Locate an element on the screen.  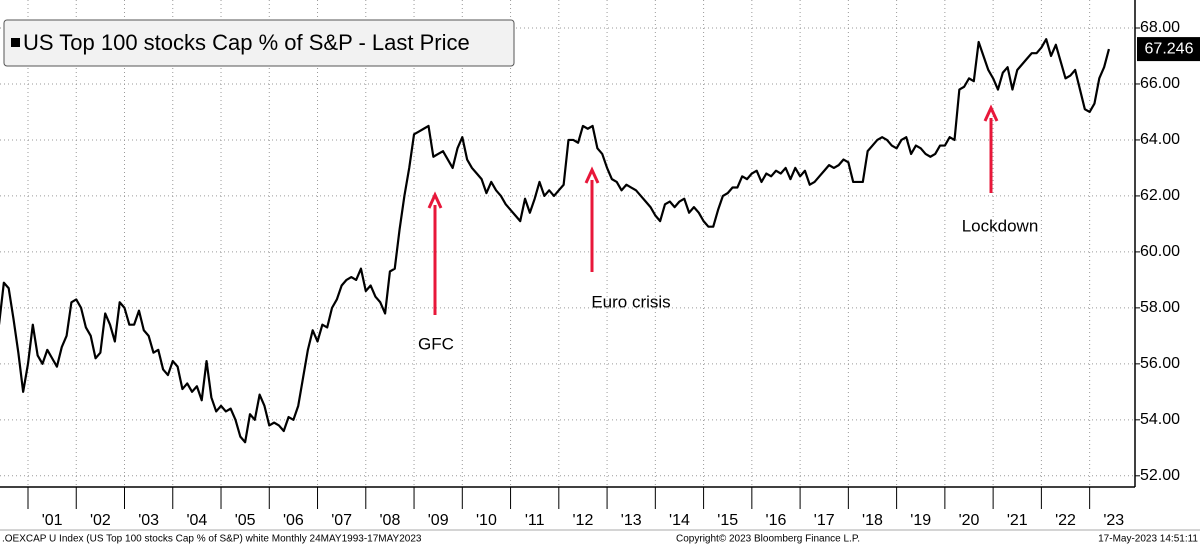
x-tick-label: '16 is located at coordinates (776, 520).